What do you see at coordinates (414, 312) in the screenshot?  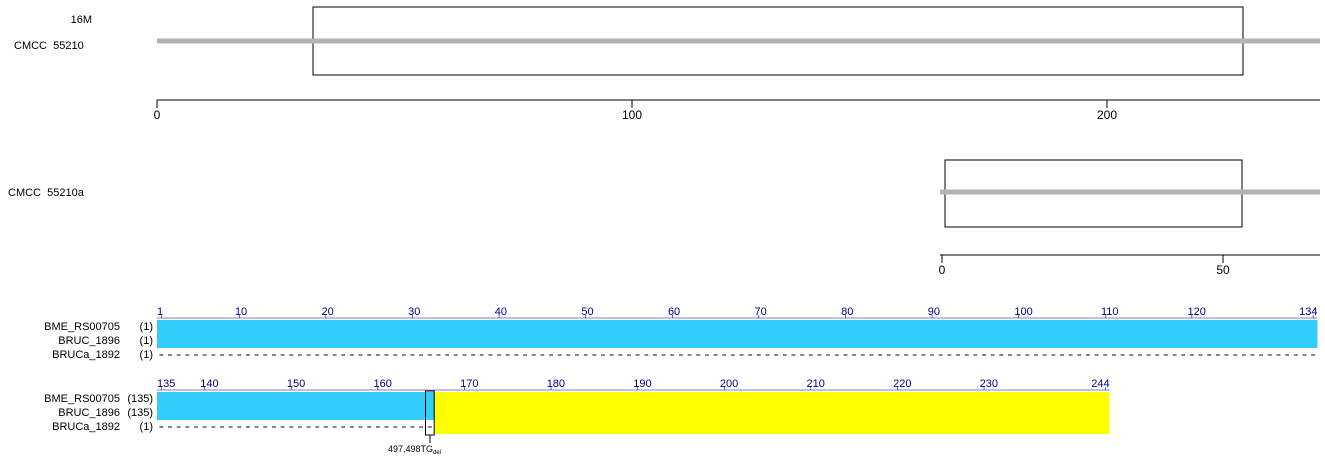 I see `position-number: 30` at bounding box center [414, 312].